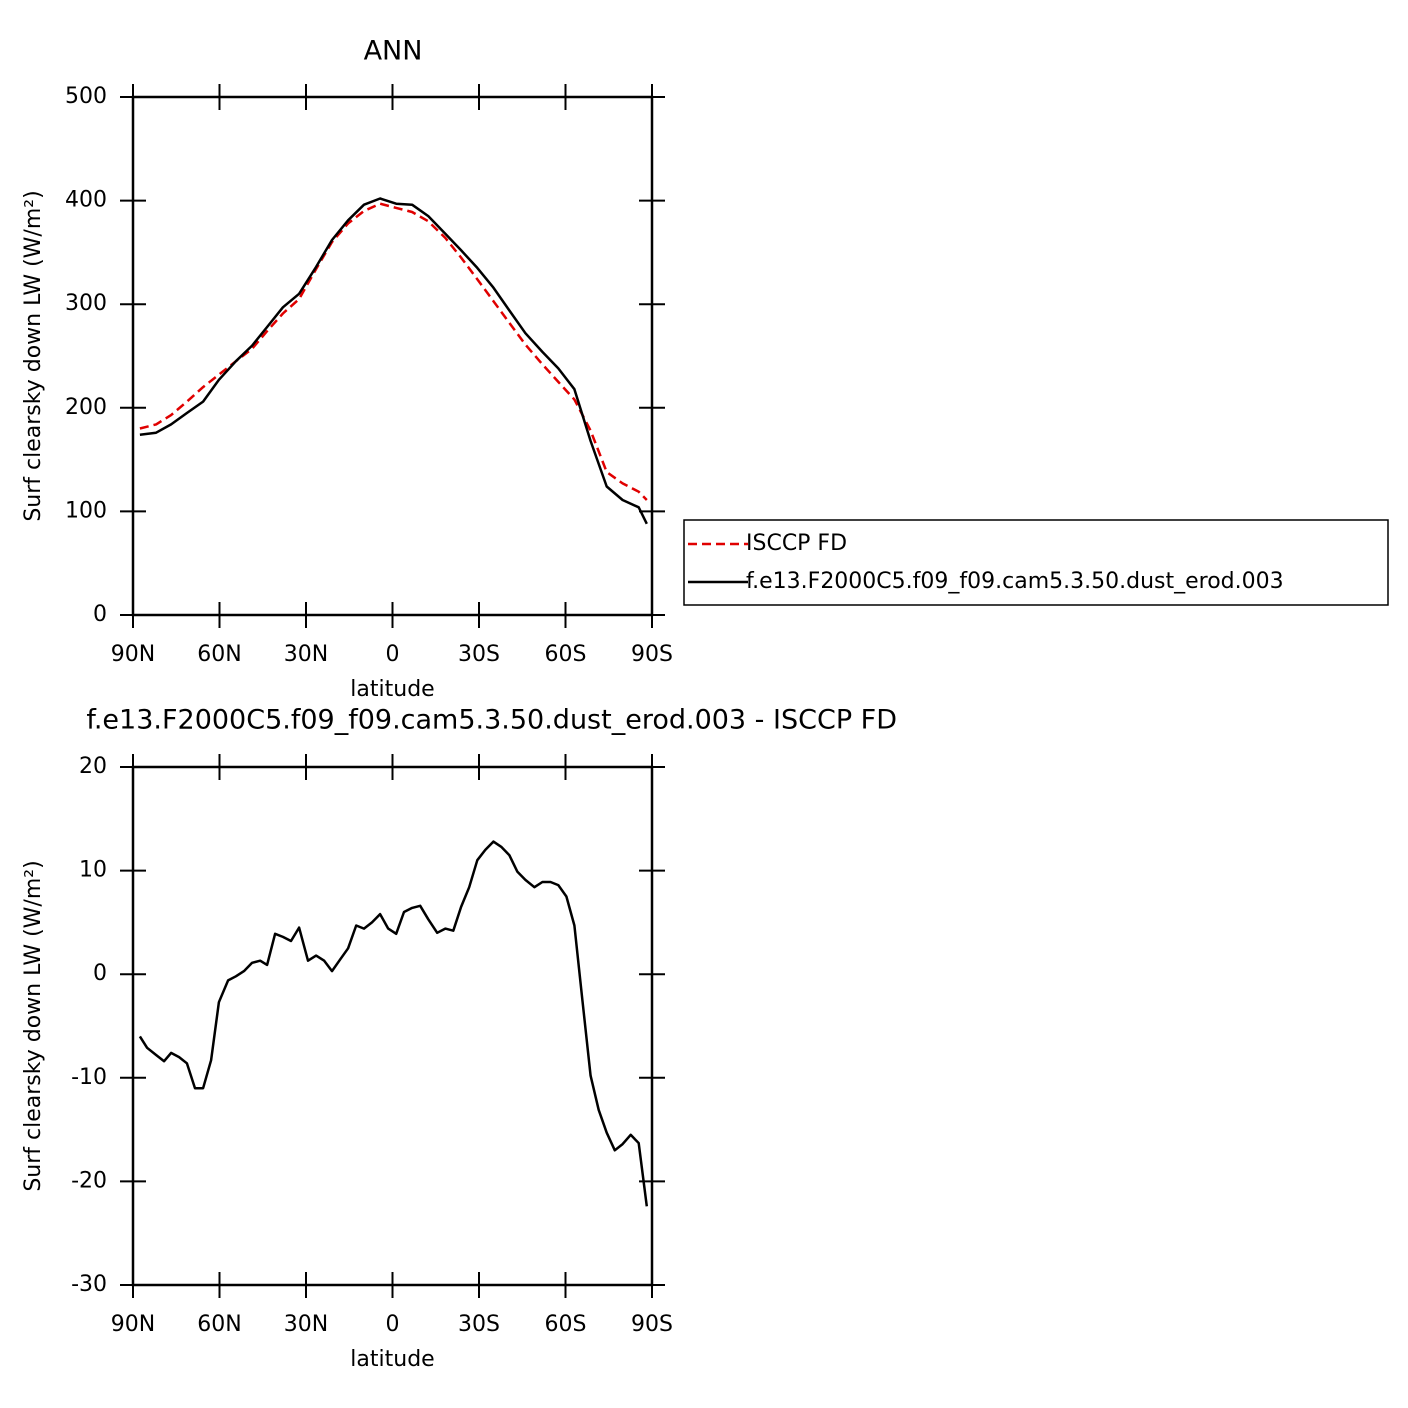  I want to click on y-tick-label: 20, so click(93, 766).